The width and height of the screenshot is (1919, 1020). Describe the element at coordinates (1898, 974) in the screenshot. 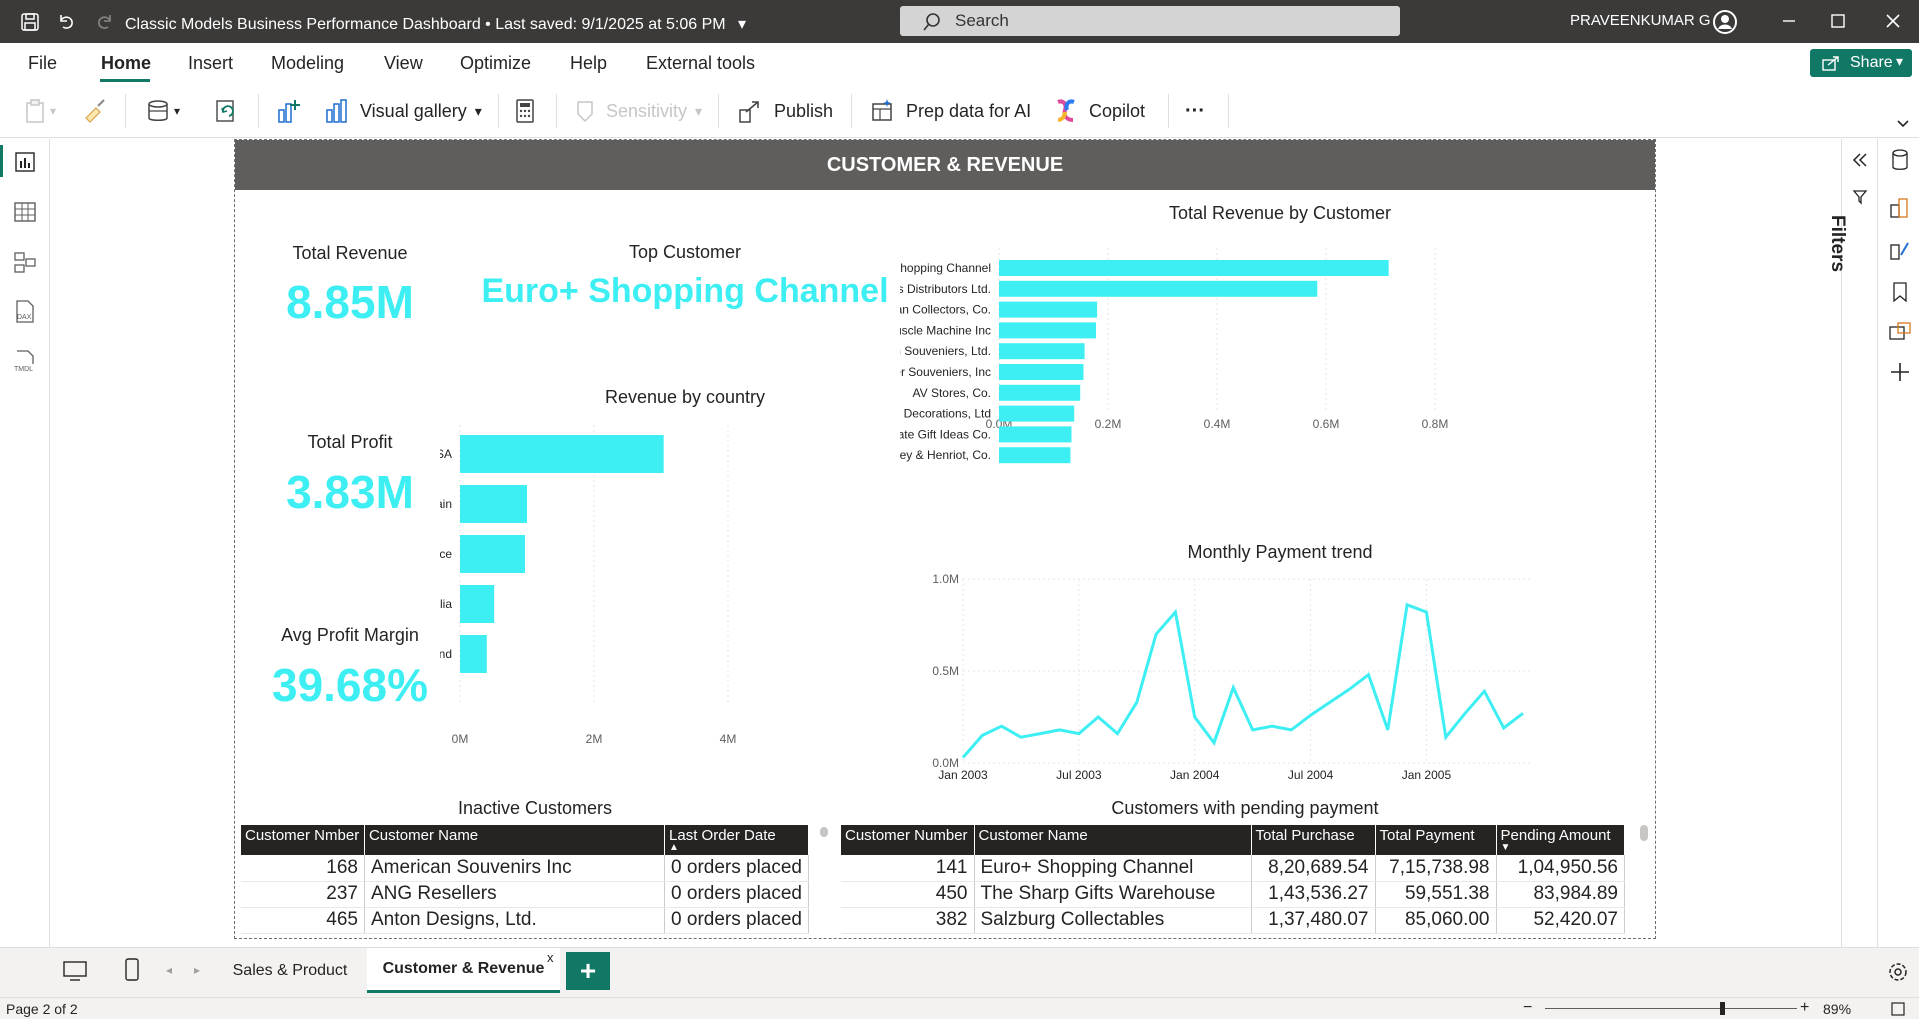

I see `settings-icon` at that location.